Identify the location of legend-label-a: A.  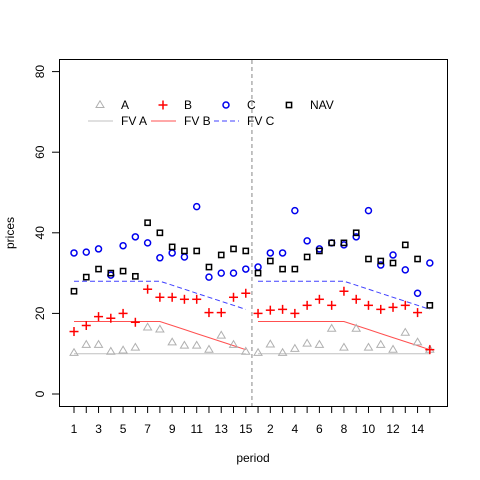
(125, 105).